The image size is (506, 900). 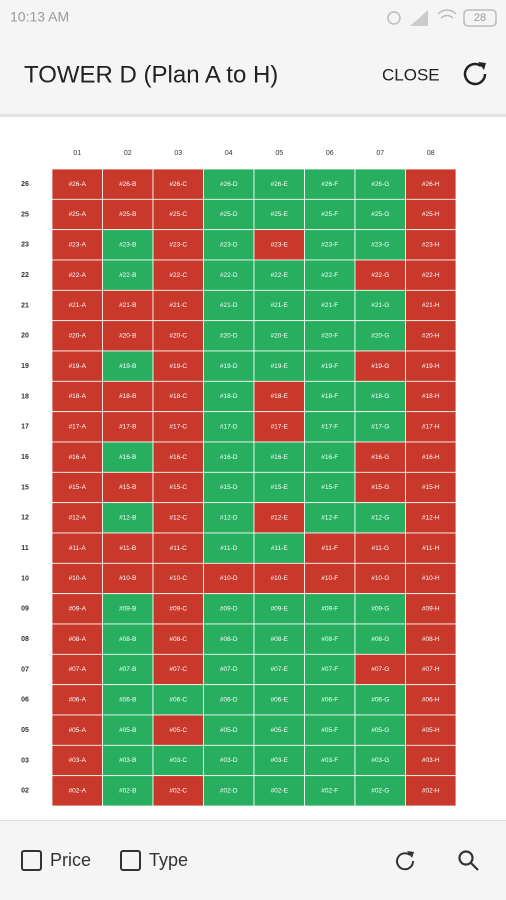 I want to click on search-button, so click(x=468, y=860).